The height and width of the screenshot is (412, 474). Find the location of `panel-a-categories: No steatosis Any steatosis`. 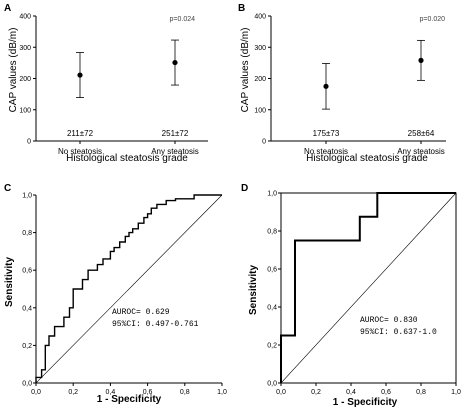

panel-a-categories: No steatosis Any steatosis is located at coordinates (128, 151).